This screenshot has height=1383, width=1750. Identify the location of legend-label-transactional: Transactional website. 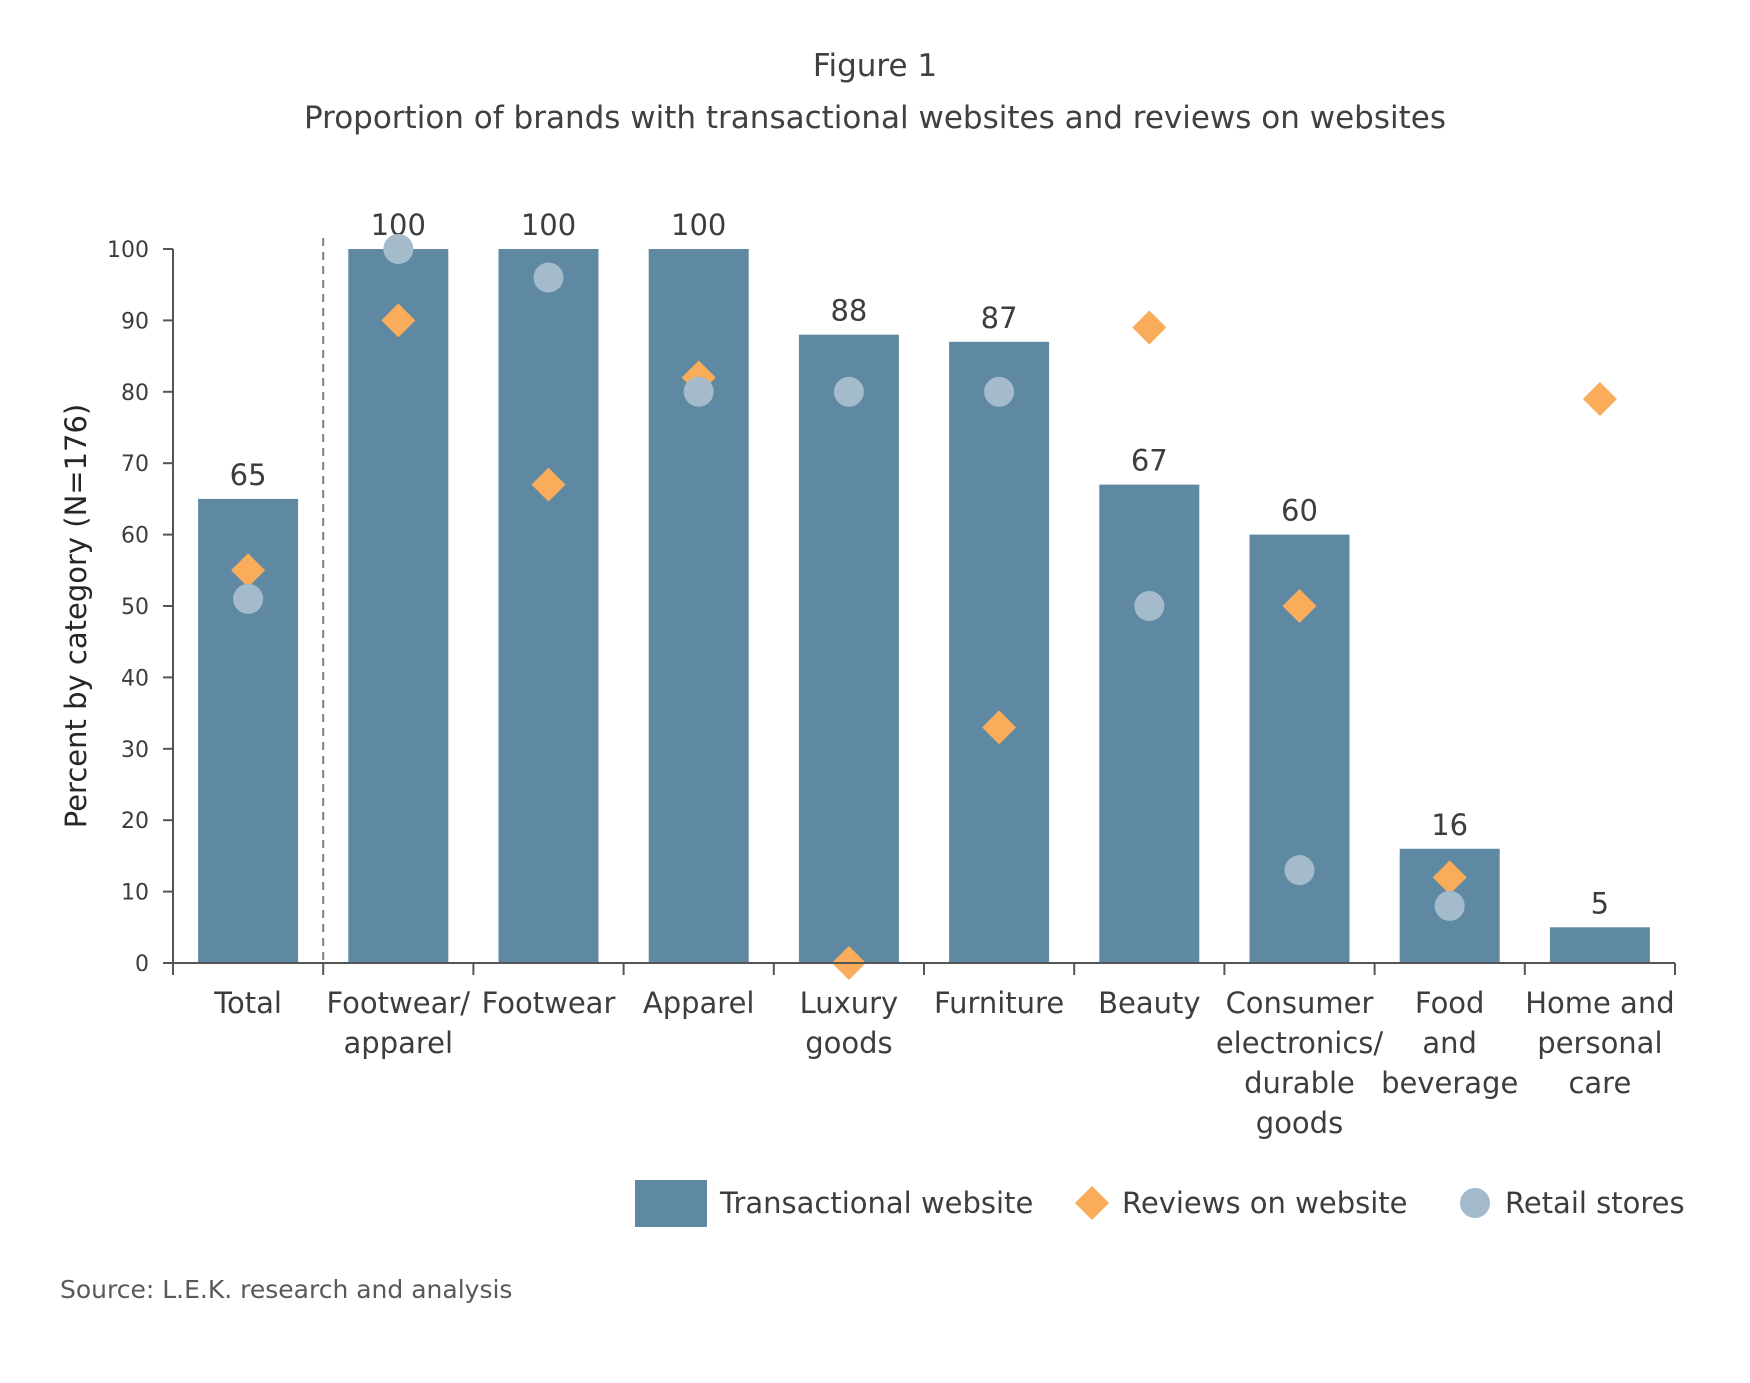
(876, 1203).